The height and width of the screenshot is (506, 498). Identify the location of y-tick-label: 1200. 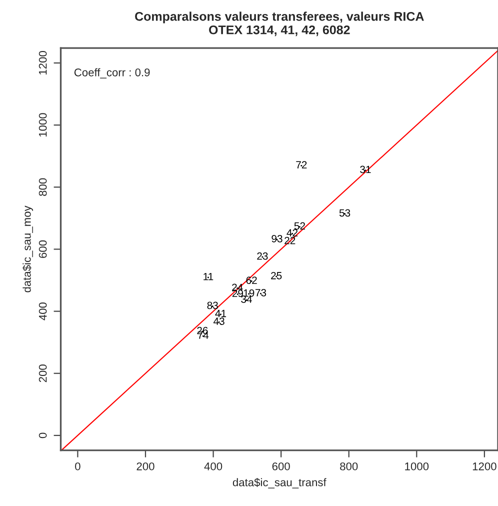
(42, 62).